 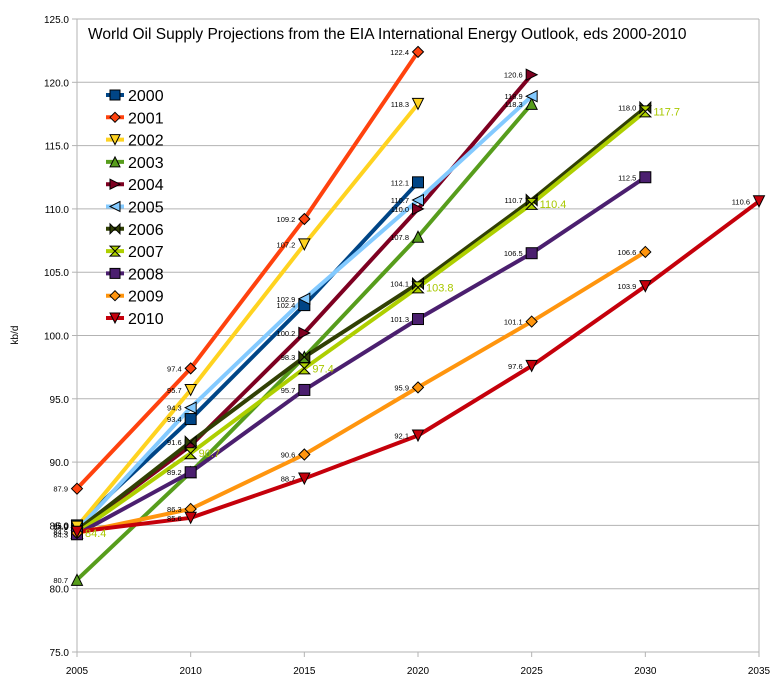 I want to click on x-tick-label: 2015, so click(x=304, y=671).